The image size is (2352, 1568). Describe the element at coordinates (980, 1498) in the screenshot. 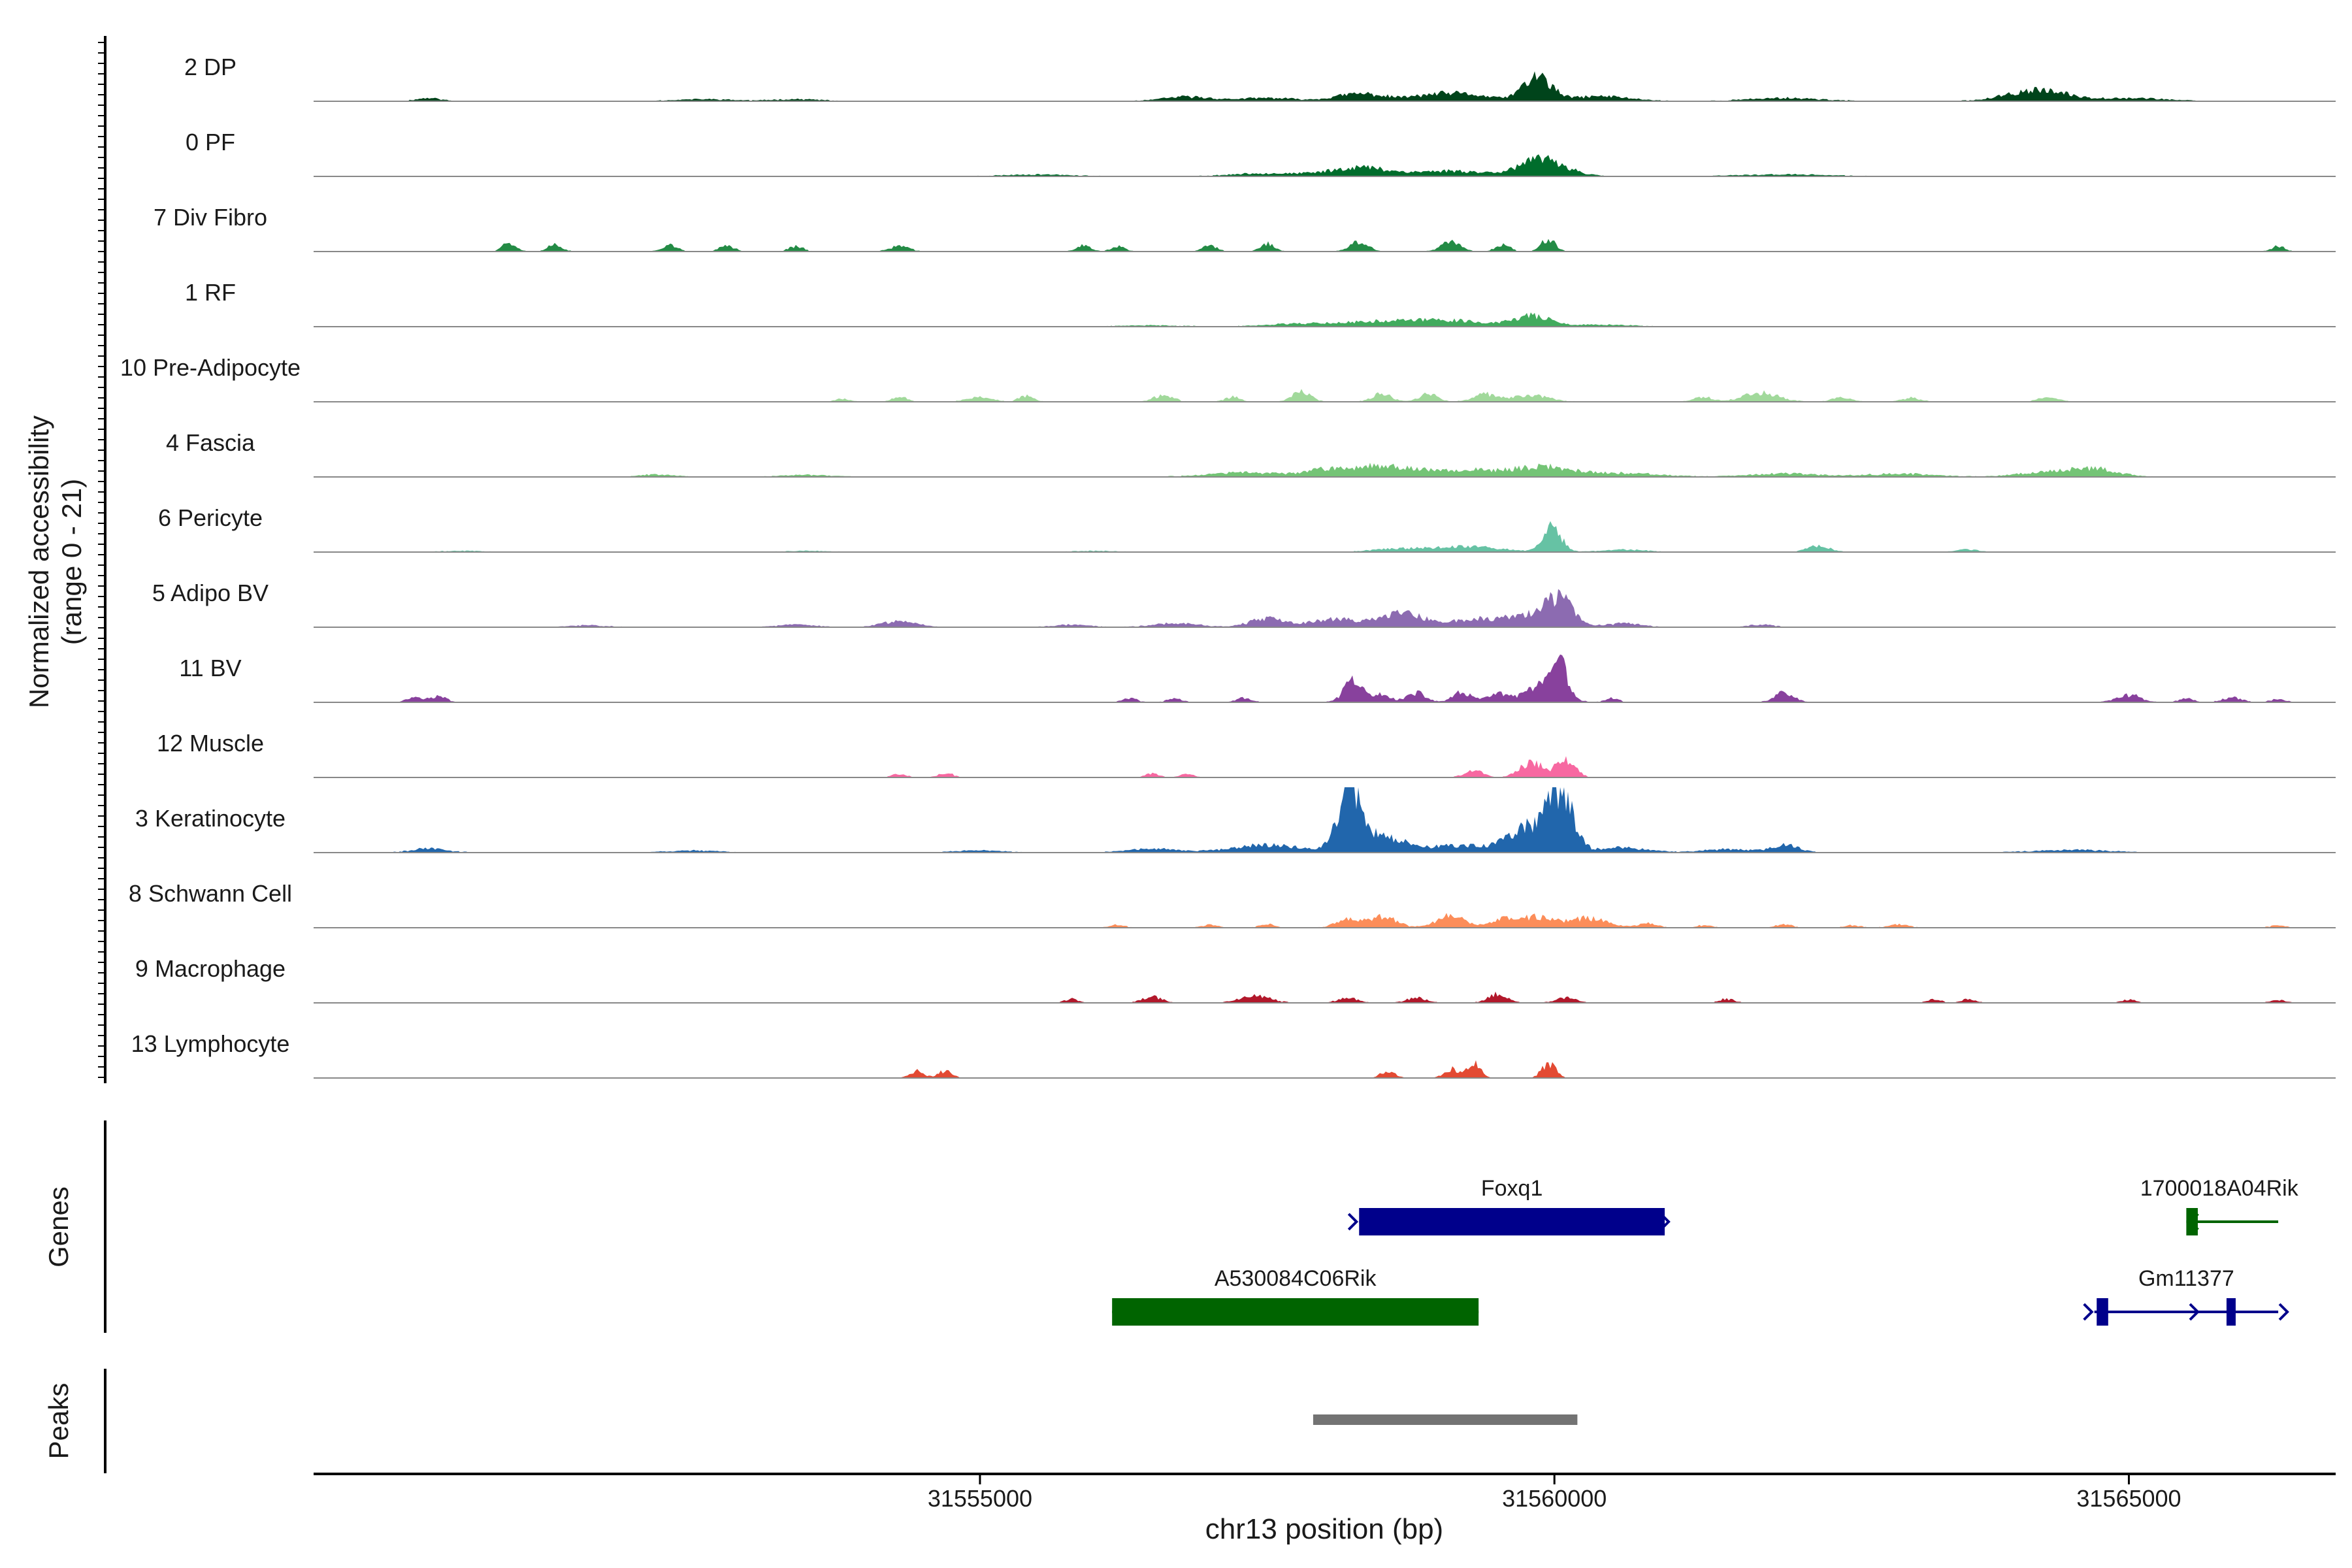

I see `x-tick-label: 31555000` at that location.